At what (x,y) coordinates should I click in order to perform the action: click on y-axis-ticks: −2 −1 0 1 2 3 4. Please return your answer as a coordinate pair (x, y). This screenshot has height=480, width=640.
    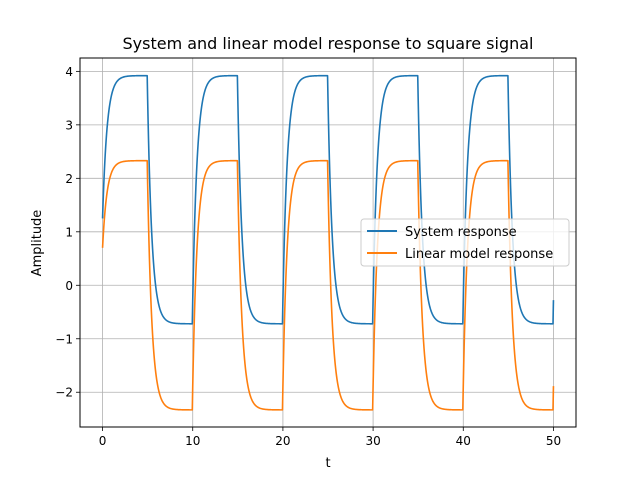
    Looking at the image, I should click on (67, 232).